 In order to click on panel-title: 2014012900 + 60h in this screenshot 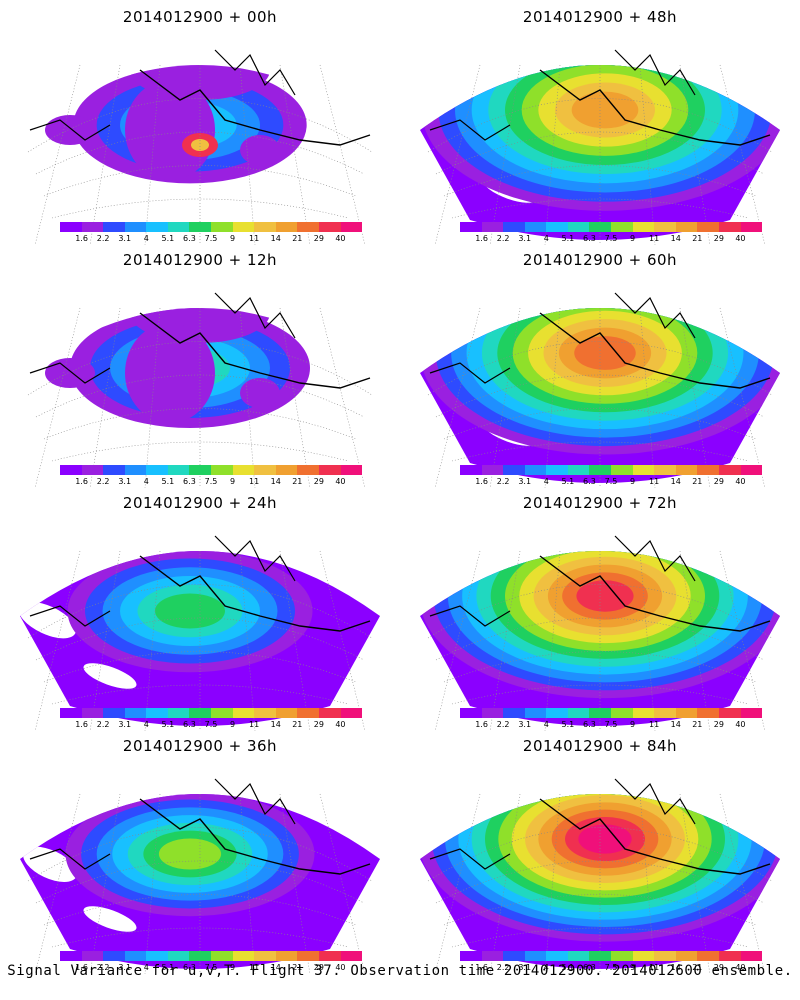, I will do `click(600, 260)`.